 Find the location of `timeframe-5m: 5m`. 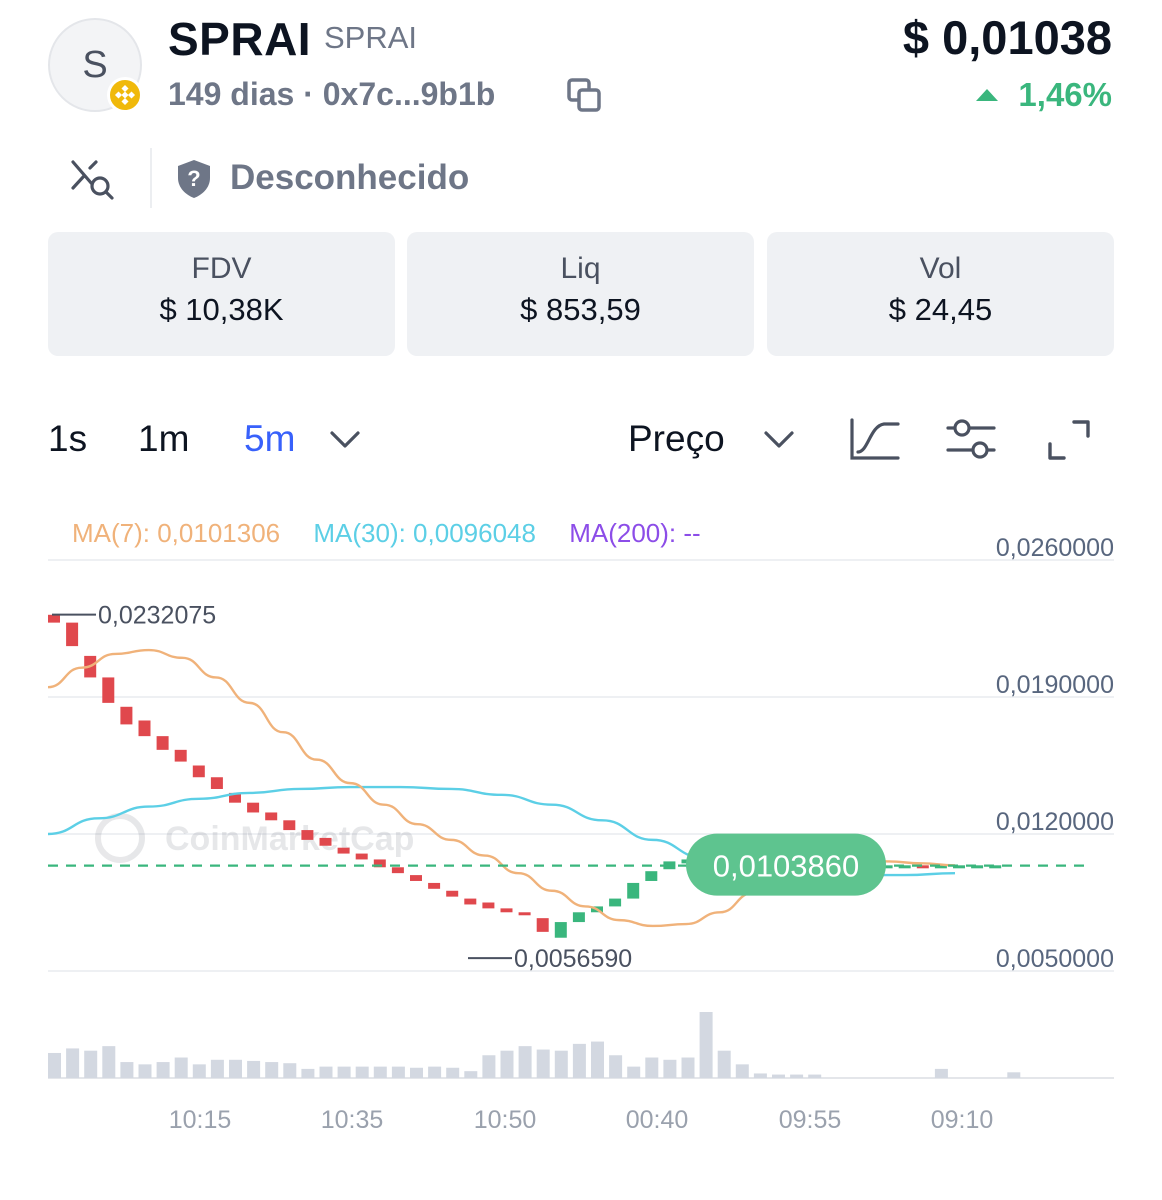

timeframe-5m: 5m is located at coordinates (270, 438).